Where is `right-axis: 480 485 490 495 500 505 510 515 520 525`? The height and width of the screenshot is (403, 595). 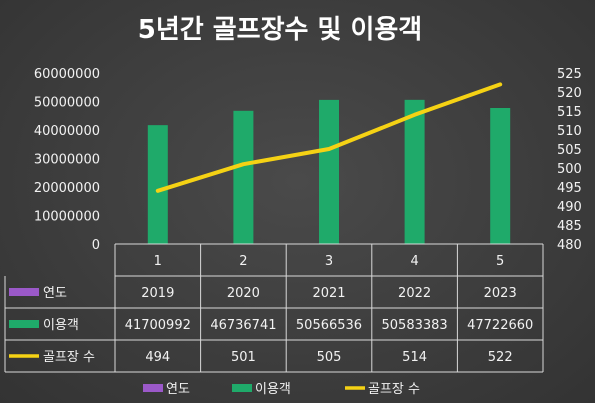 right-axis: 480 485 490 495 500 505 510 515 520 525 is located at coordinates (569, 160).